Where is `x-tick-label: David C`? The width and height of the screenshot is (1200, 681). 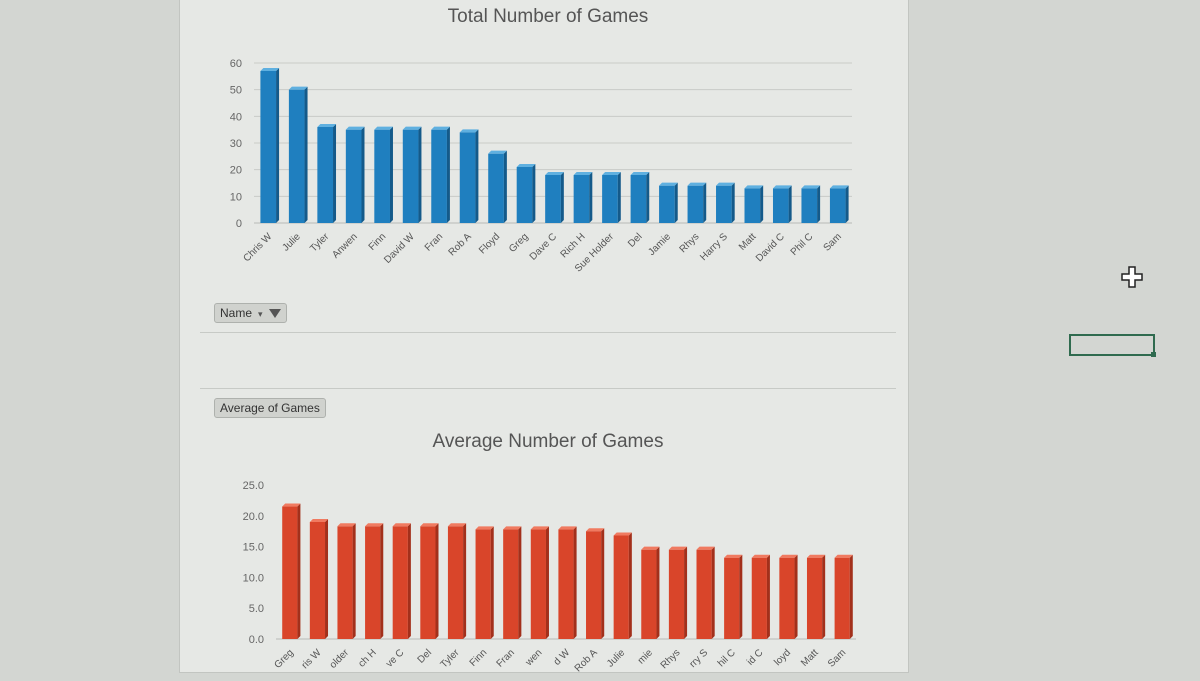 x-tick-label: David C is located at coordinates (770, 247).